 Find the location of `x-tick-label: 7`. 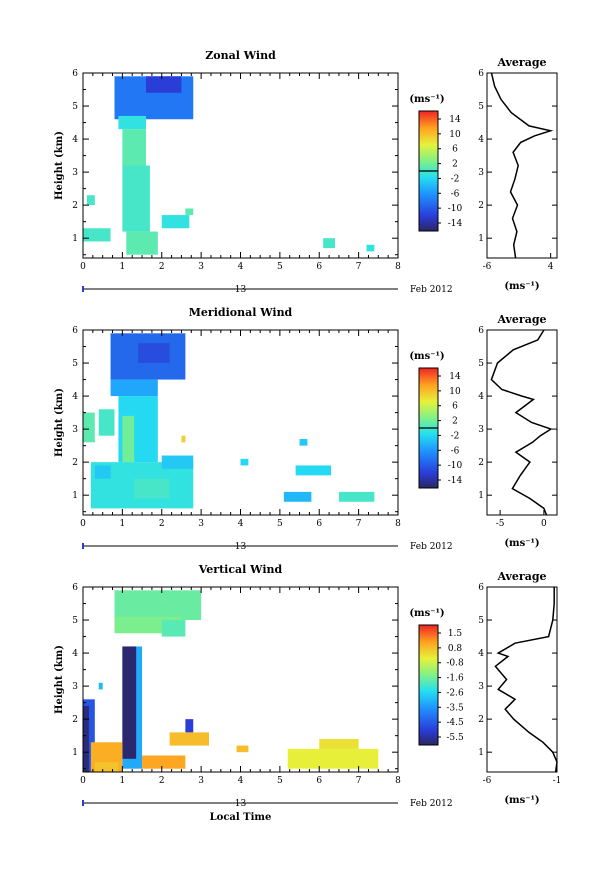

x-tick-label: 7 is located at coordinates (359, 524).